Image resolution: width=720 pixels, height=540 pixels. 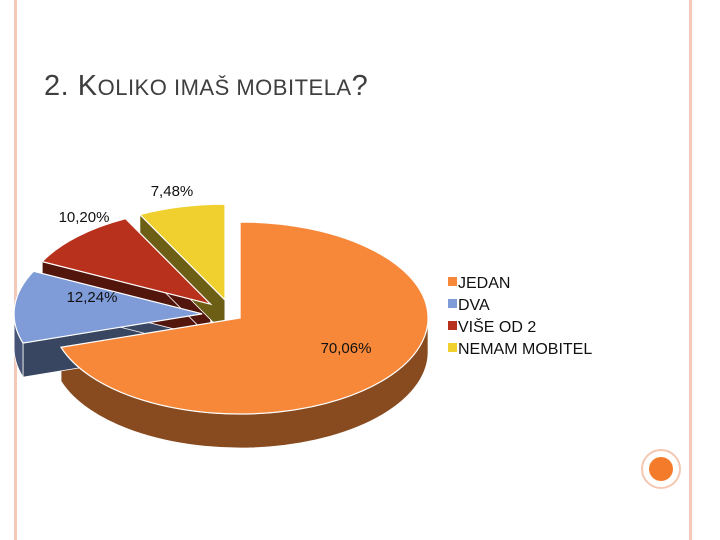 What do you see at coordinates (224, 87) in the screenshot?
I see `title-small-caps: OLIKO IMAŠ MOBITELA` at bounding box center [224, 87].